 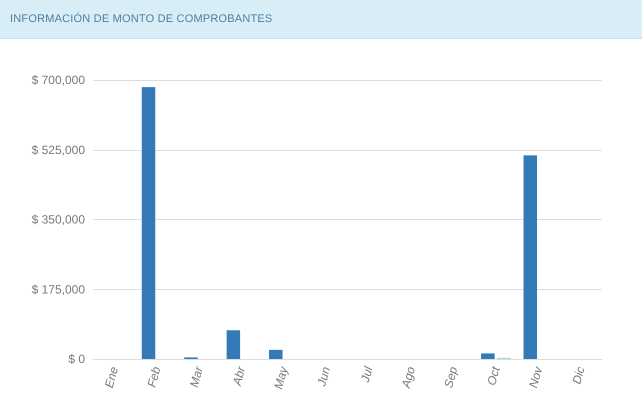 I want to click on x-tick-label: Oct, so click(x=493, y=375).